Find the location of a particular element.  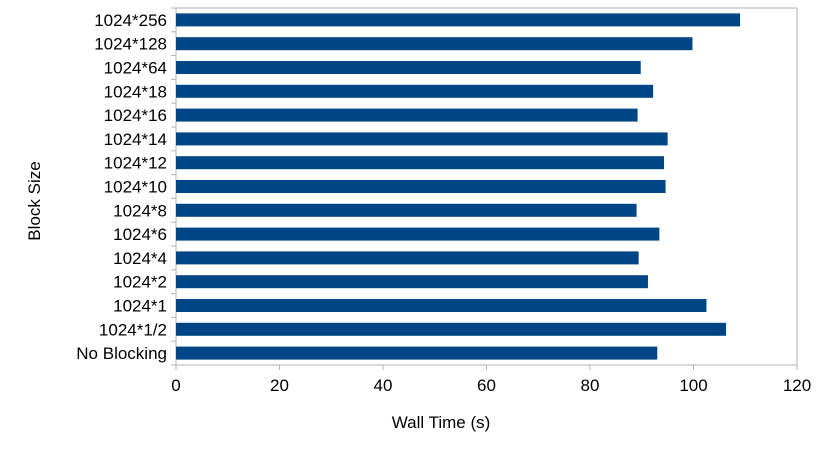

category-label: 1024*14 is located at coordinates (135, 139).